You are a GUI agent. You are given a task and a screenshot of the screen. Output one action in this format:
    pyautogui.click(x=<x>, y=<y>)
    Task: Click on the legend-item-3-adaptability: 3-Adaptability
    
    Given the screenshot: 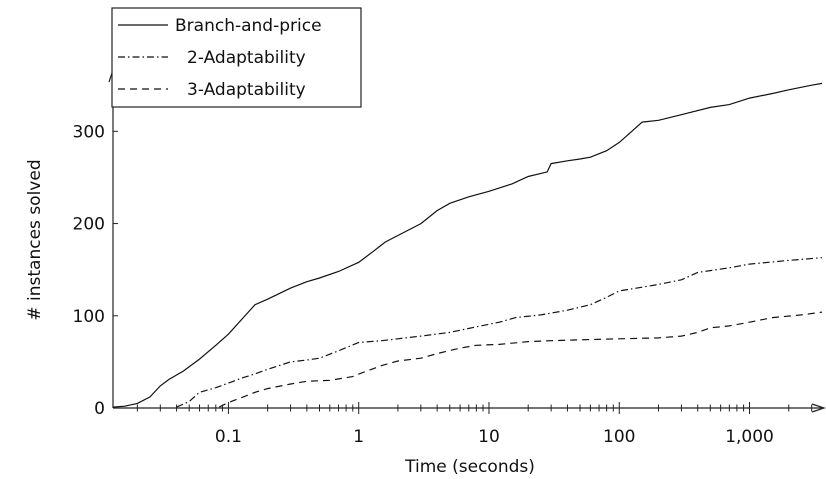 What is the action you would take?
    pyautogui.click(x=212, y=90)
    